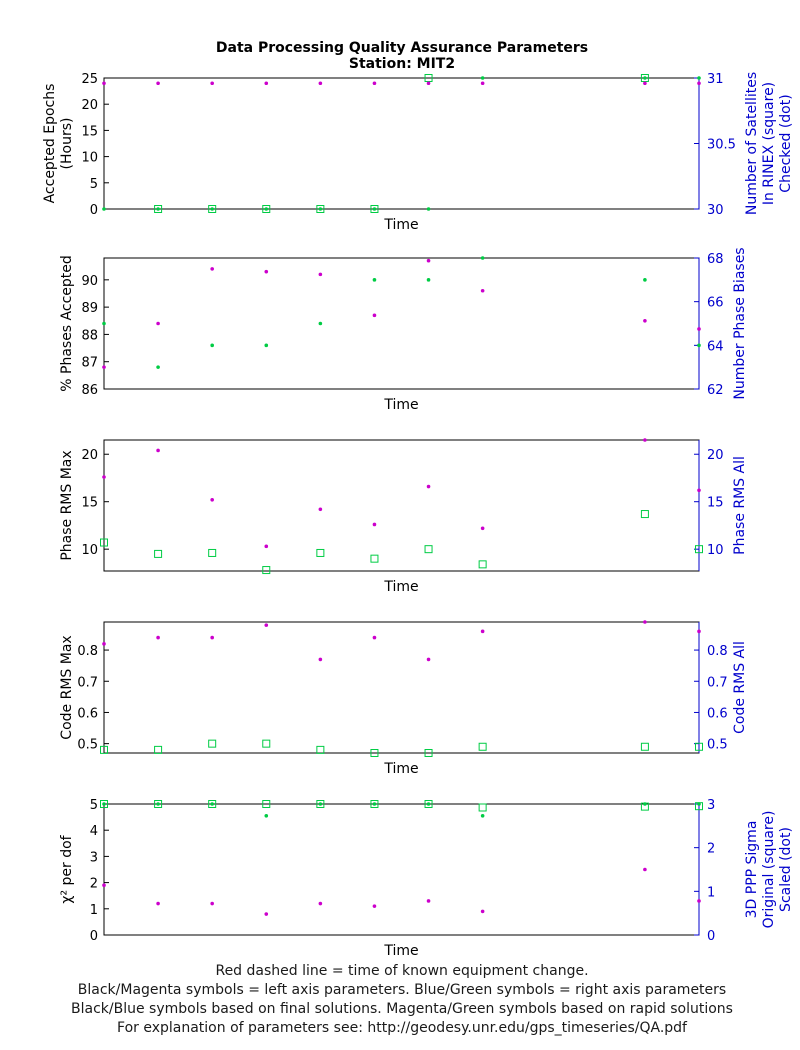 This screenshot has height=1050, width=800. I want to click on left-tick-label: 2, so click(94, 884).